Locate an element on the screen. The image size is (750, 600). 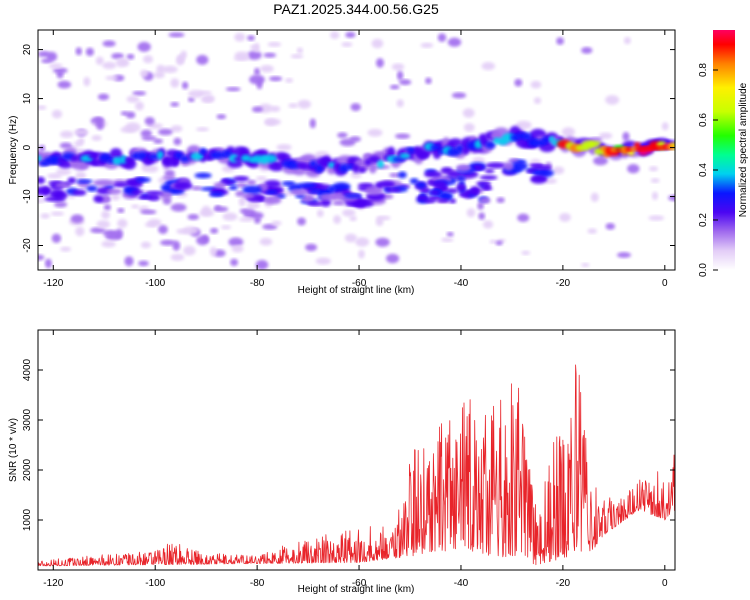
spectrogram-x-tick-label: 0 is located at coordinates (665, 283).